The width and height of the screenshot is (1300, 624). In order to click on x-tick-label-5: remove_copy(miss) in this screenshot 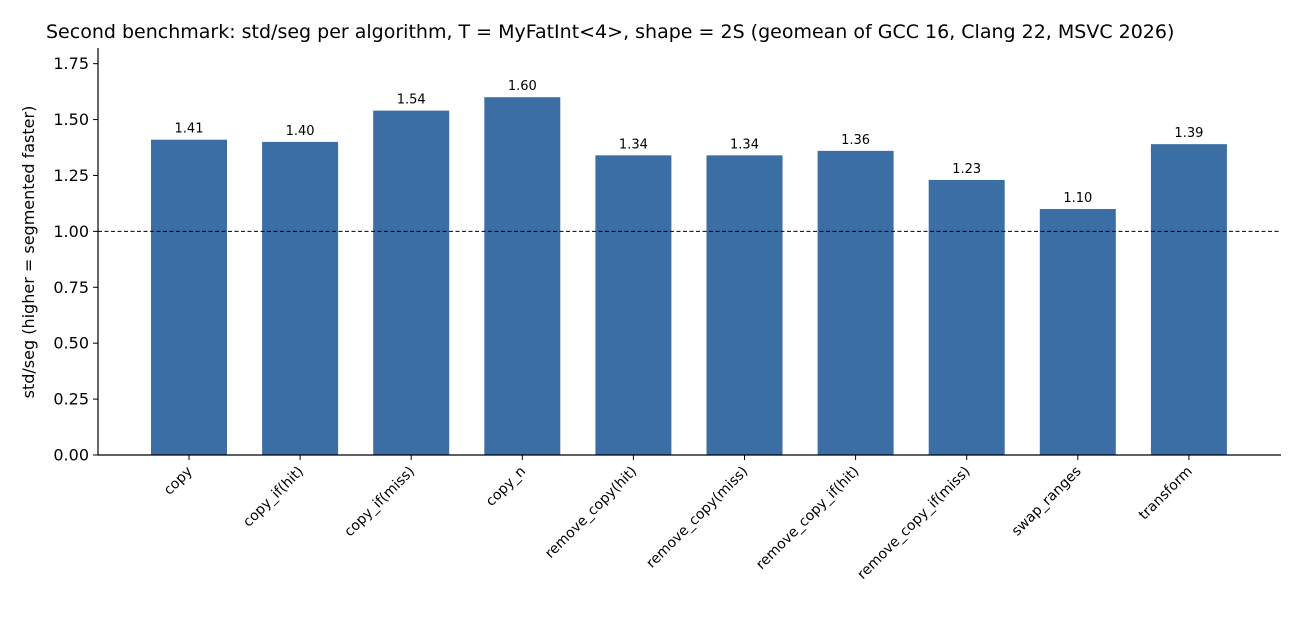, I will do `click(697, 518)`.